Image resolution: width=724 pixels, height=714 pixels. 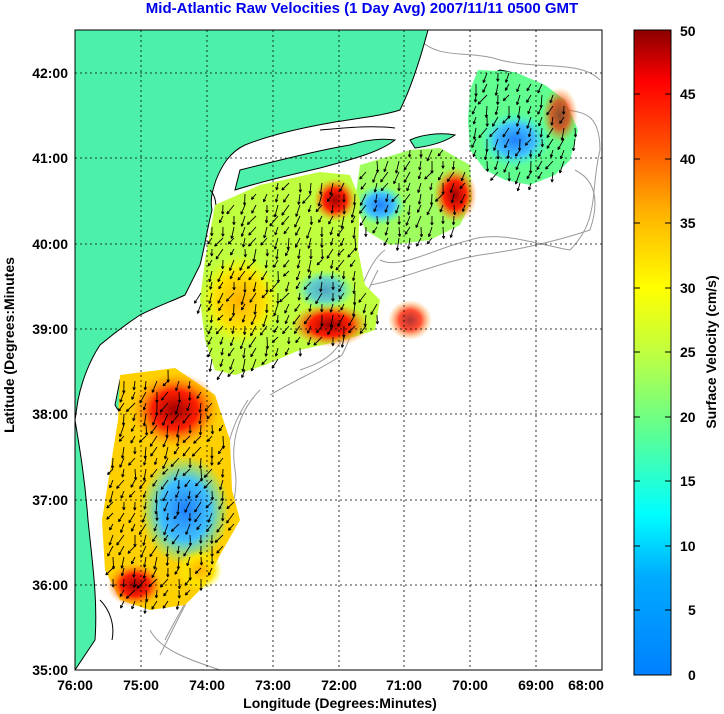 I want to click on x-tick-label: 74:00, so click(x=207, y=685).